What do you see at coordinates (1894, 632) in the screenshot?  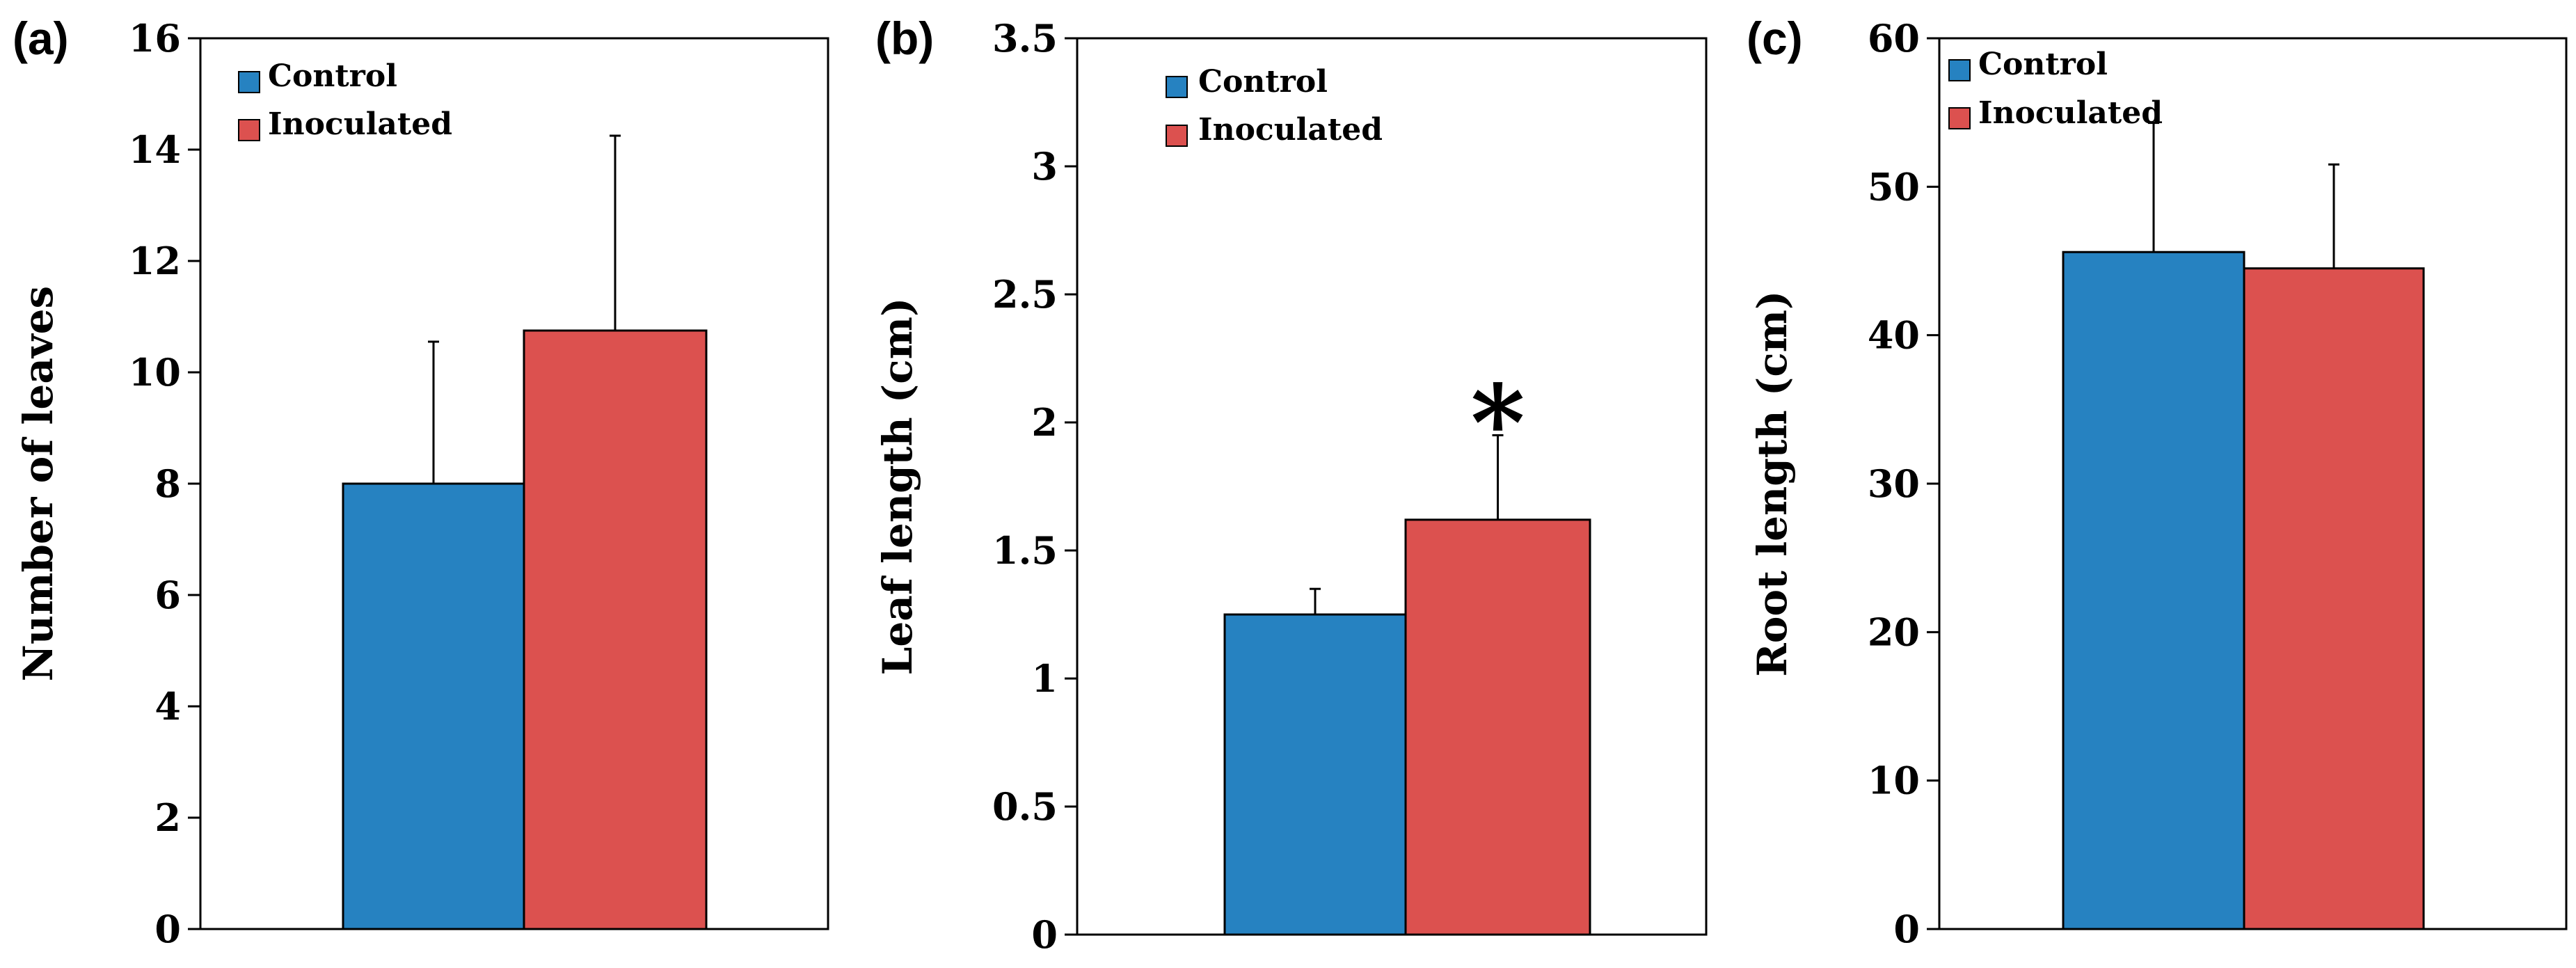 I see `y-tick-label: 20` at bounding box center [1894, 632].